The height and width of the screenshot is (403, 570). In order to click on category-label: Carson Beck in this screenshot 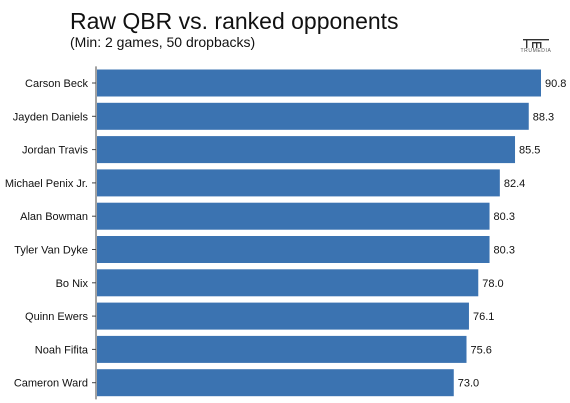, I will do `click(56, 84)`.